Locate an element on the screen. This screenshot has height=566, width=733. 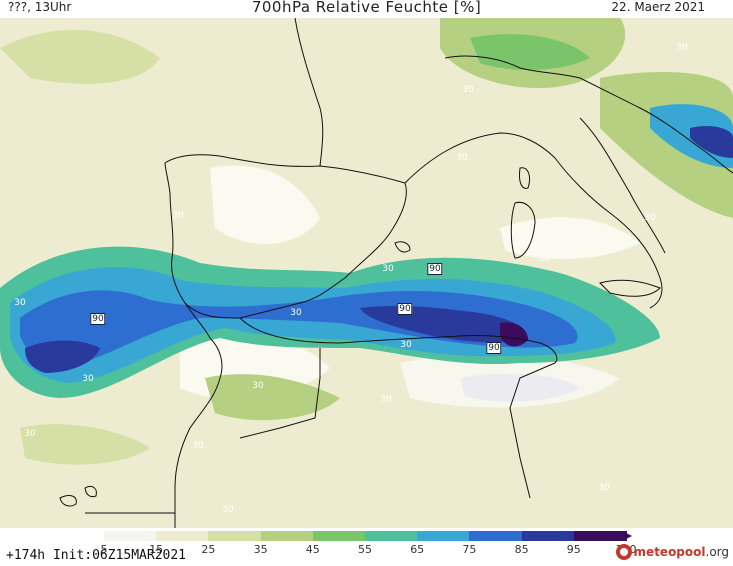
field-dry-grey is located at coordinates (520, 387).